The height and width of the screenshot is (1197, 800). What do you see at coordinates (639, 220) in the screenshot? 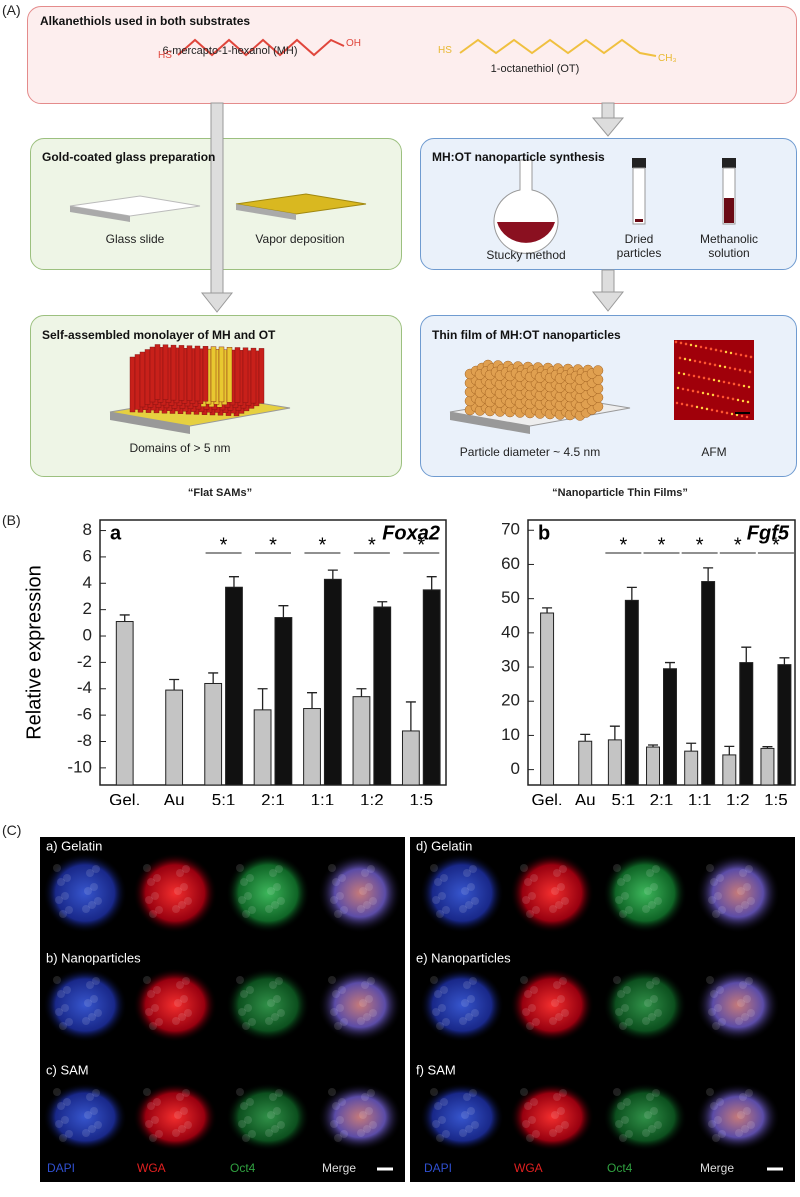
I see `vial-residue` at bounding box center [639, 220].